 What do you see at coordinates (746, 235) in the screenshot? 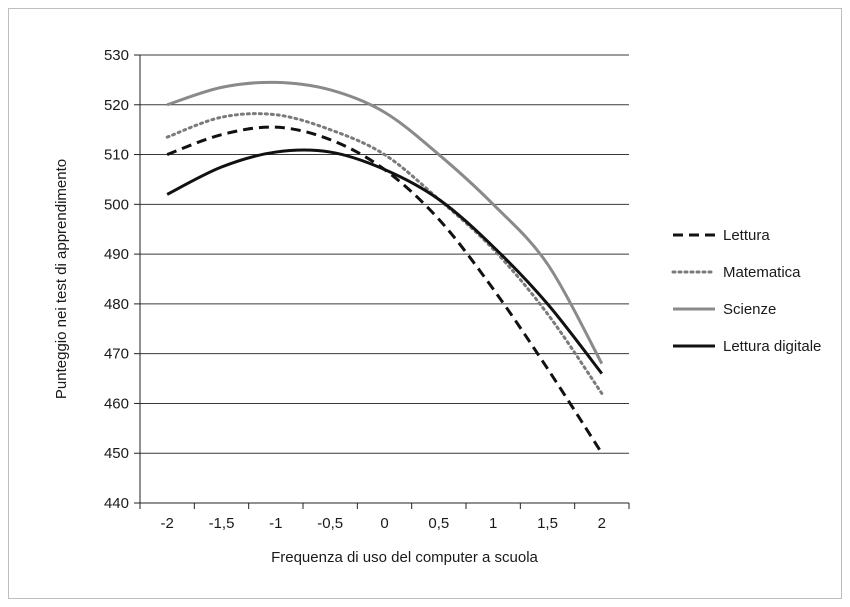
I see `legend-label: Lettura` at bounding box center [746, 235].